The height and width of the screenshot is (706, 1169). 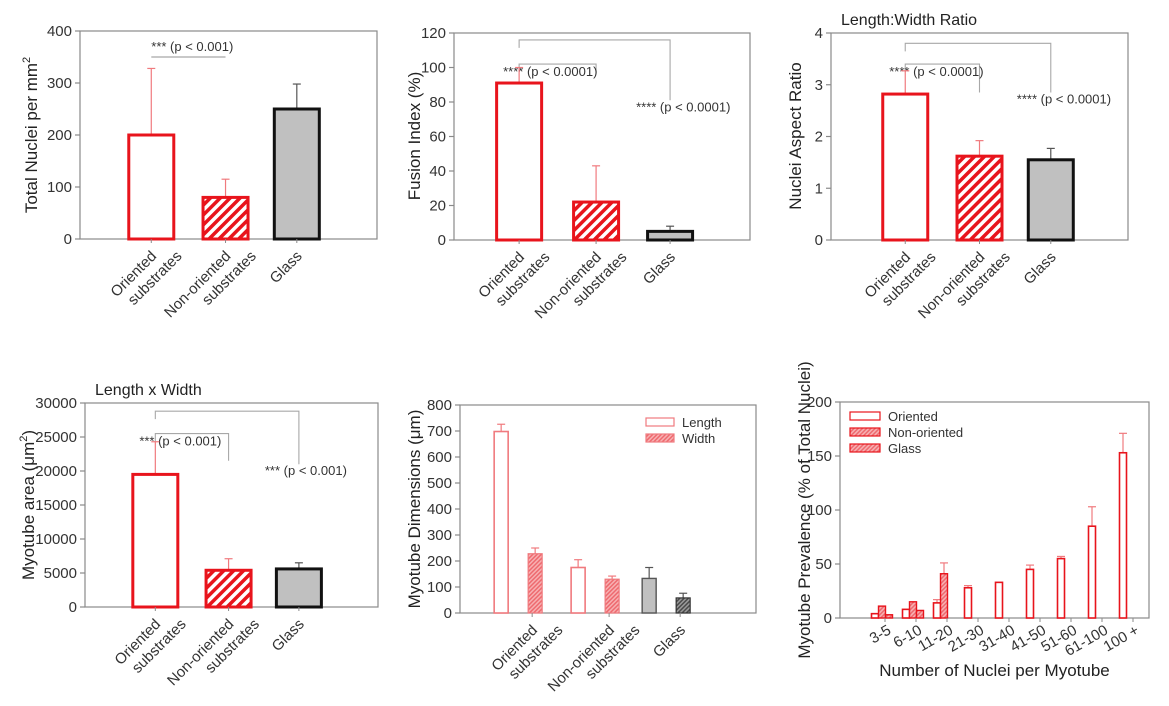 I want to click on legend-swatch-width, so click(x=660, y=438).